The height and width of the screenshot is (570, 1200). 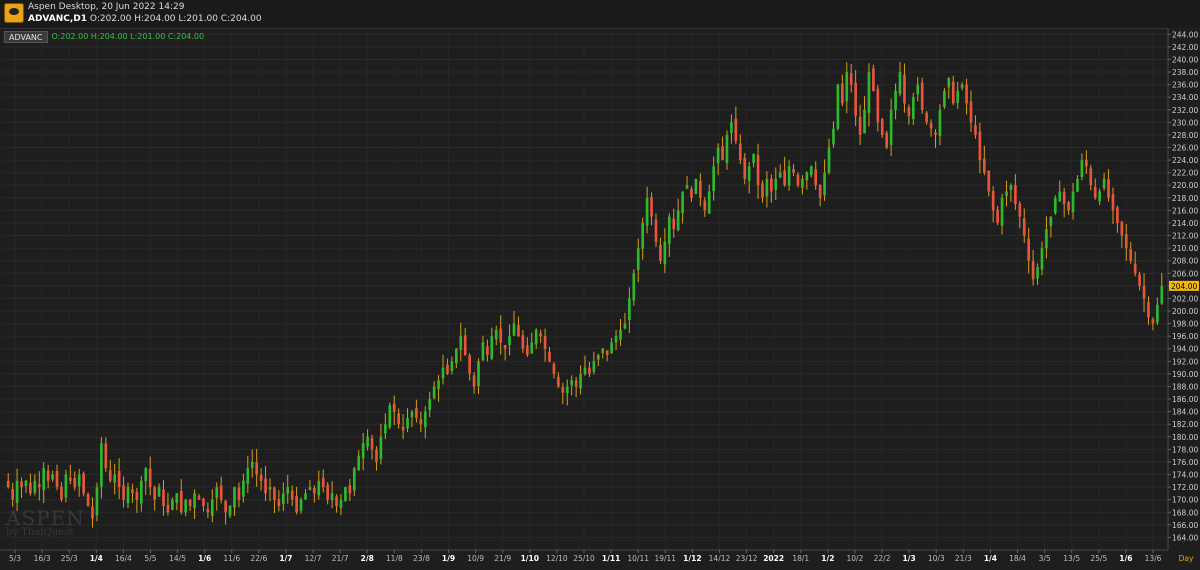 What do you see at coordinates (692, 558) in the screenshot?
I see `x-tick-label: 1/12` at bounding box center [692, 558].